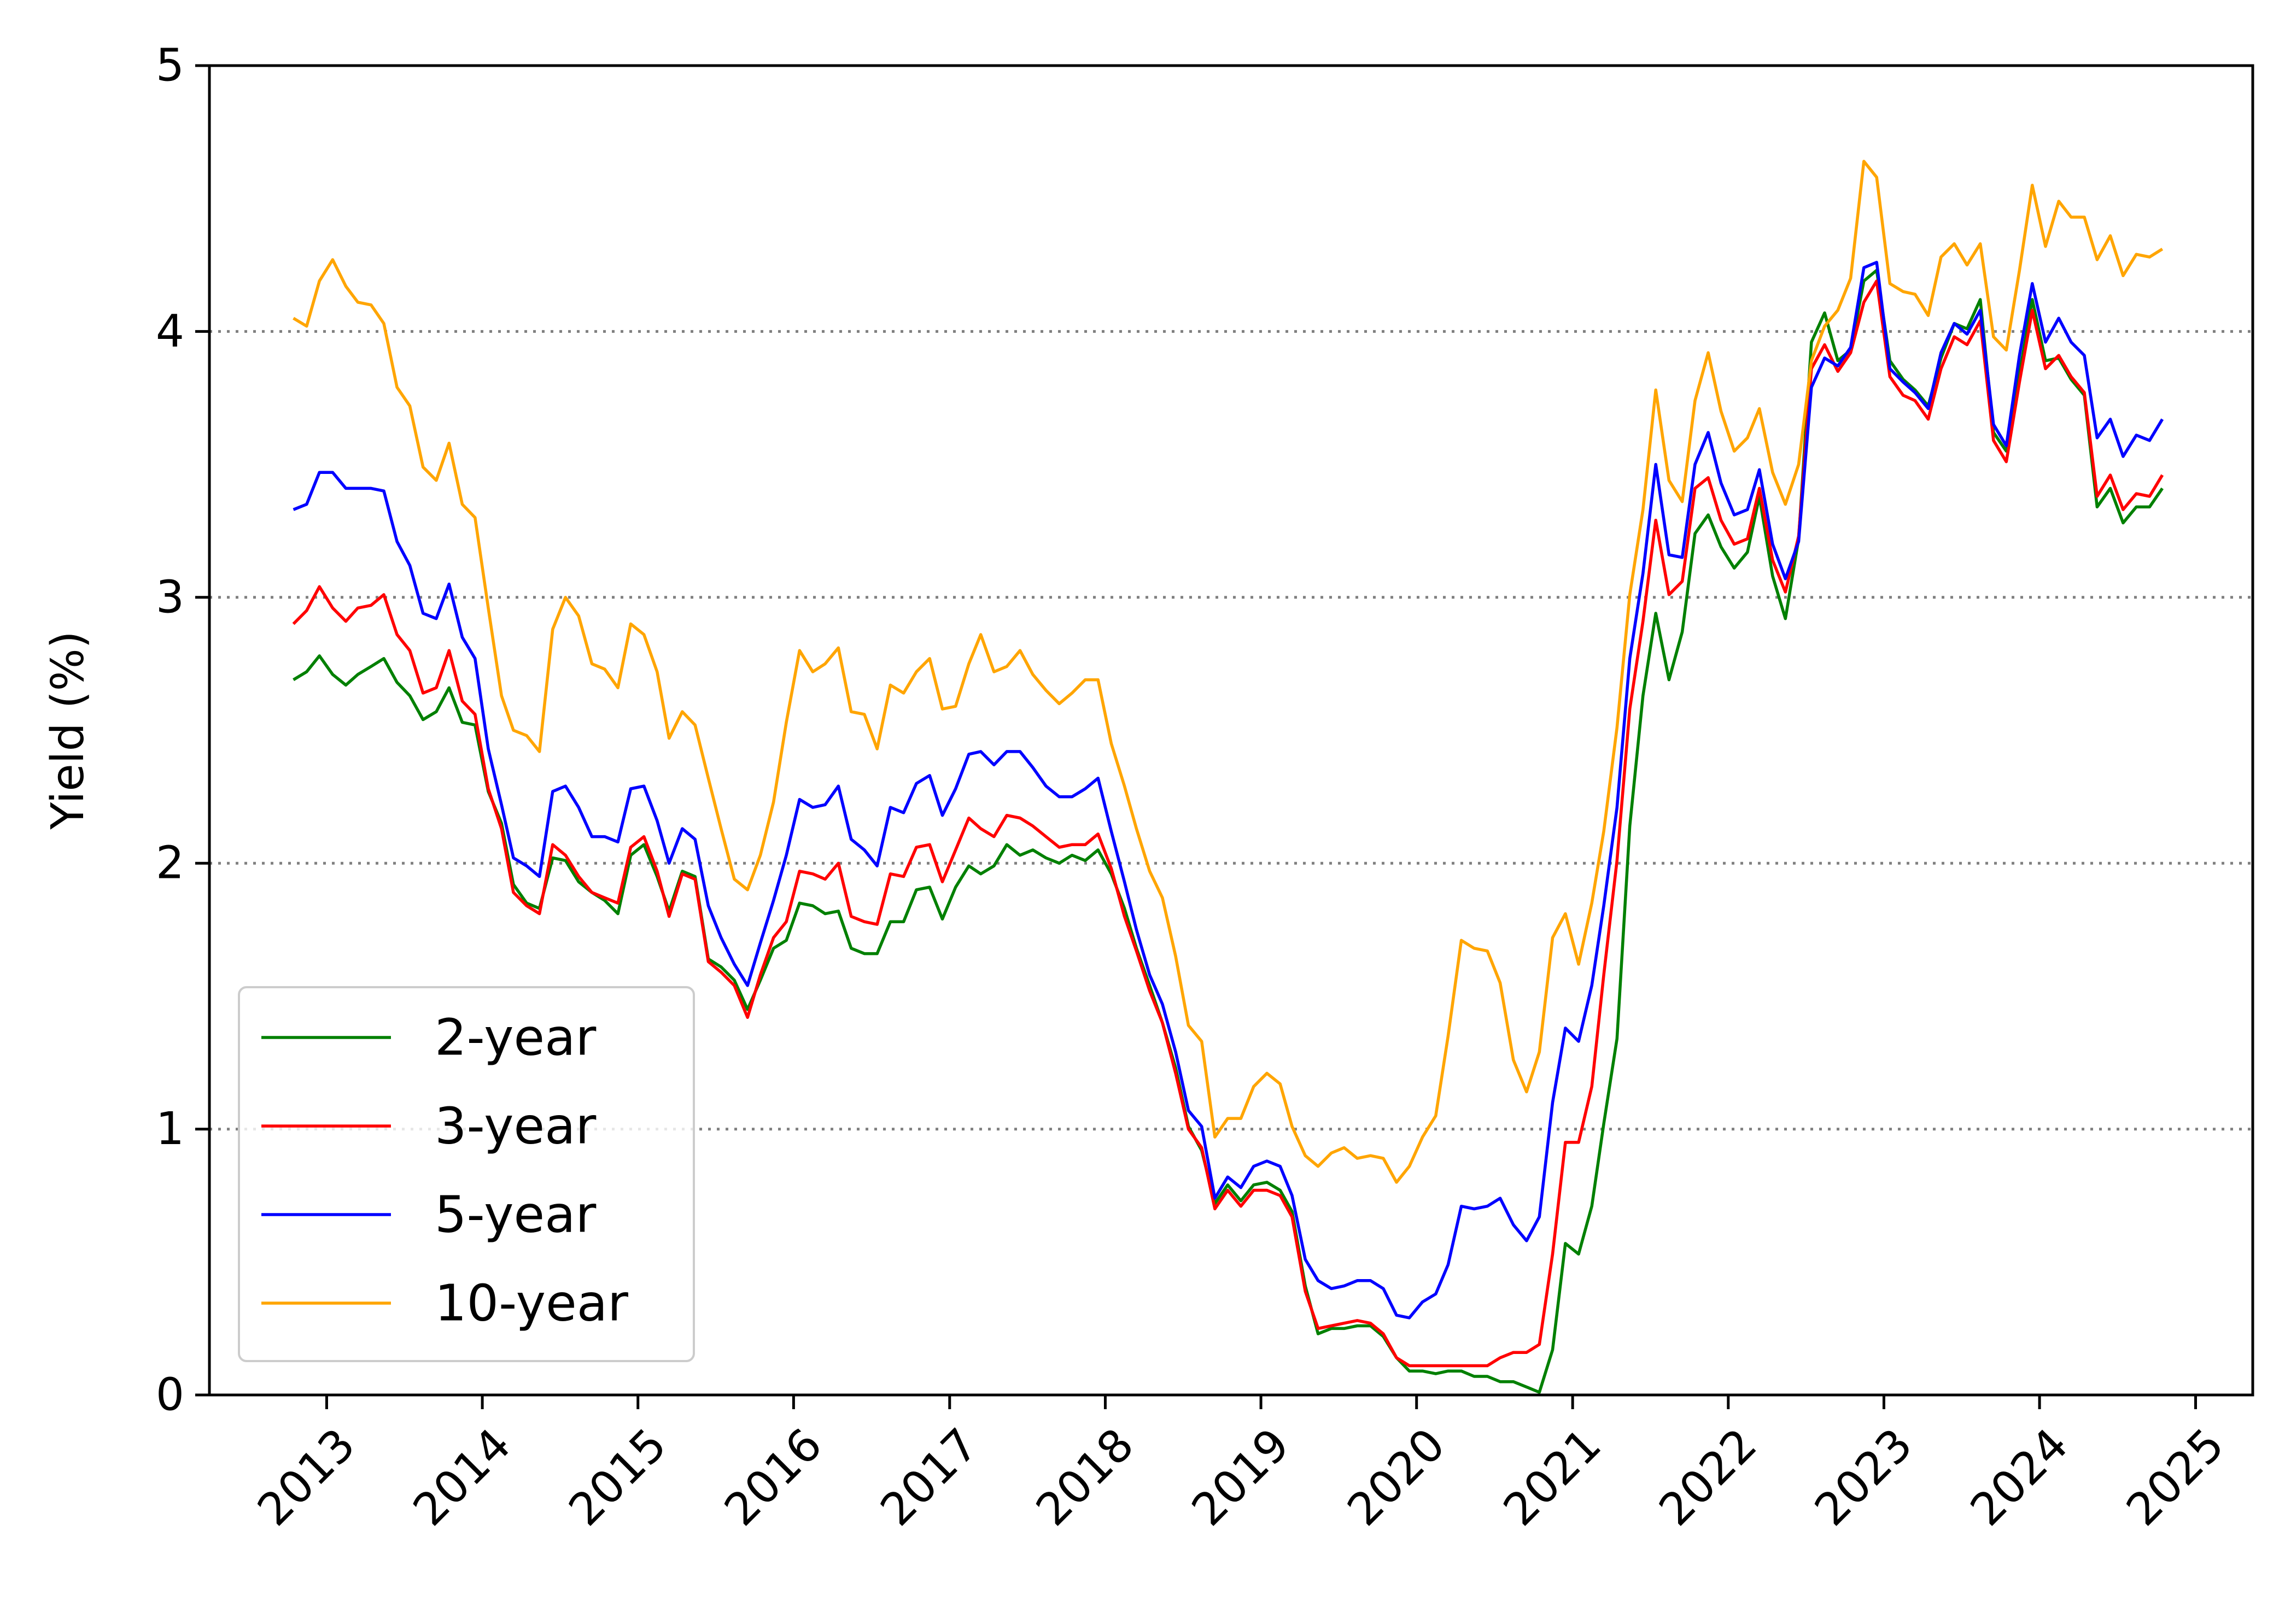 The image size is (2285, 1624). What do you see at coordinates (170, 863) in the screenshot?
I see `y-tick-label-2: 2` at bounding box center [170, 863].